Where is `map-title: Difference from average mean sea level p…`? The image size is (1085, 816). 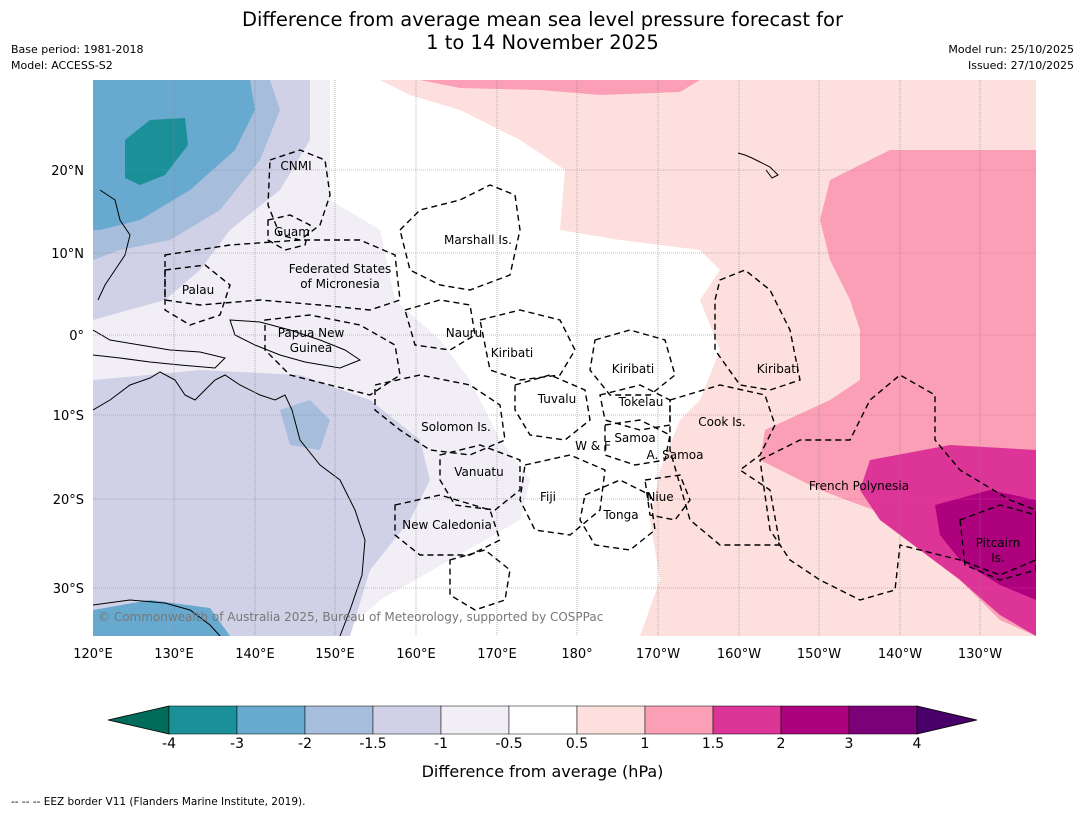 map-title: Difference from average mean sea level p… is located at coordinates (542, 31).